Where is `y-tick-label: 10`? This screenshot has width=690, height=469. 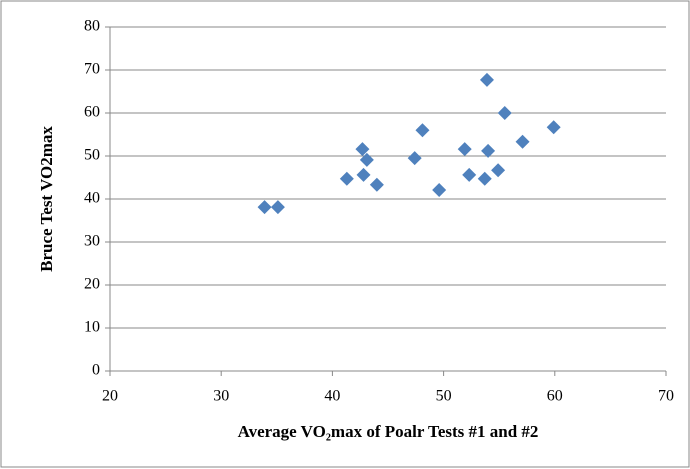
y-tick-label: 10 is located at coordinates (92, 327).